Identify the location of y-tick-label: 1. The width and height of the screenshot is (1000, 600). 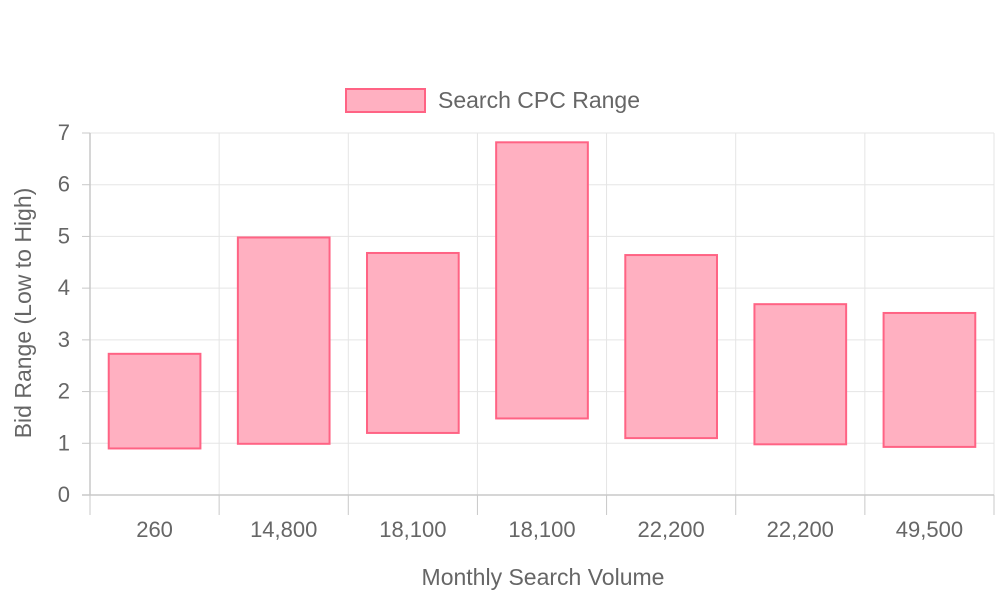
(64, 442).